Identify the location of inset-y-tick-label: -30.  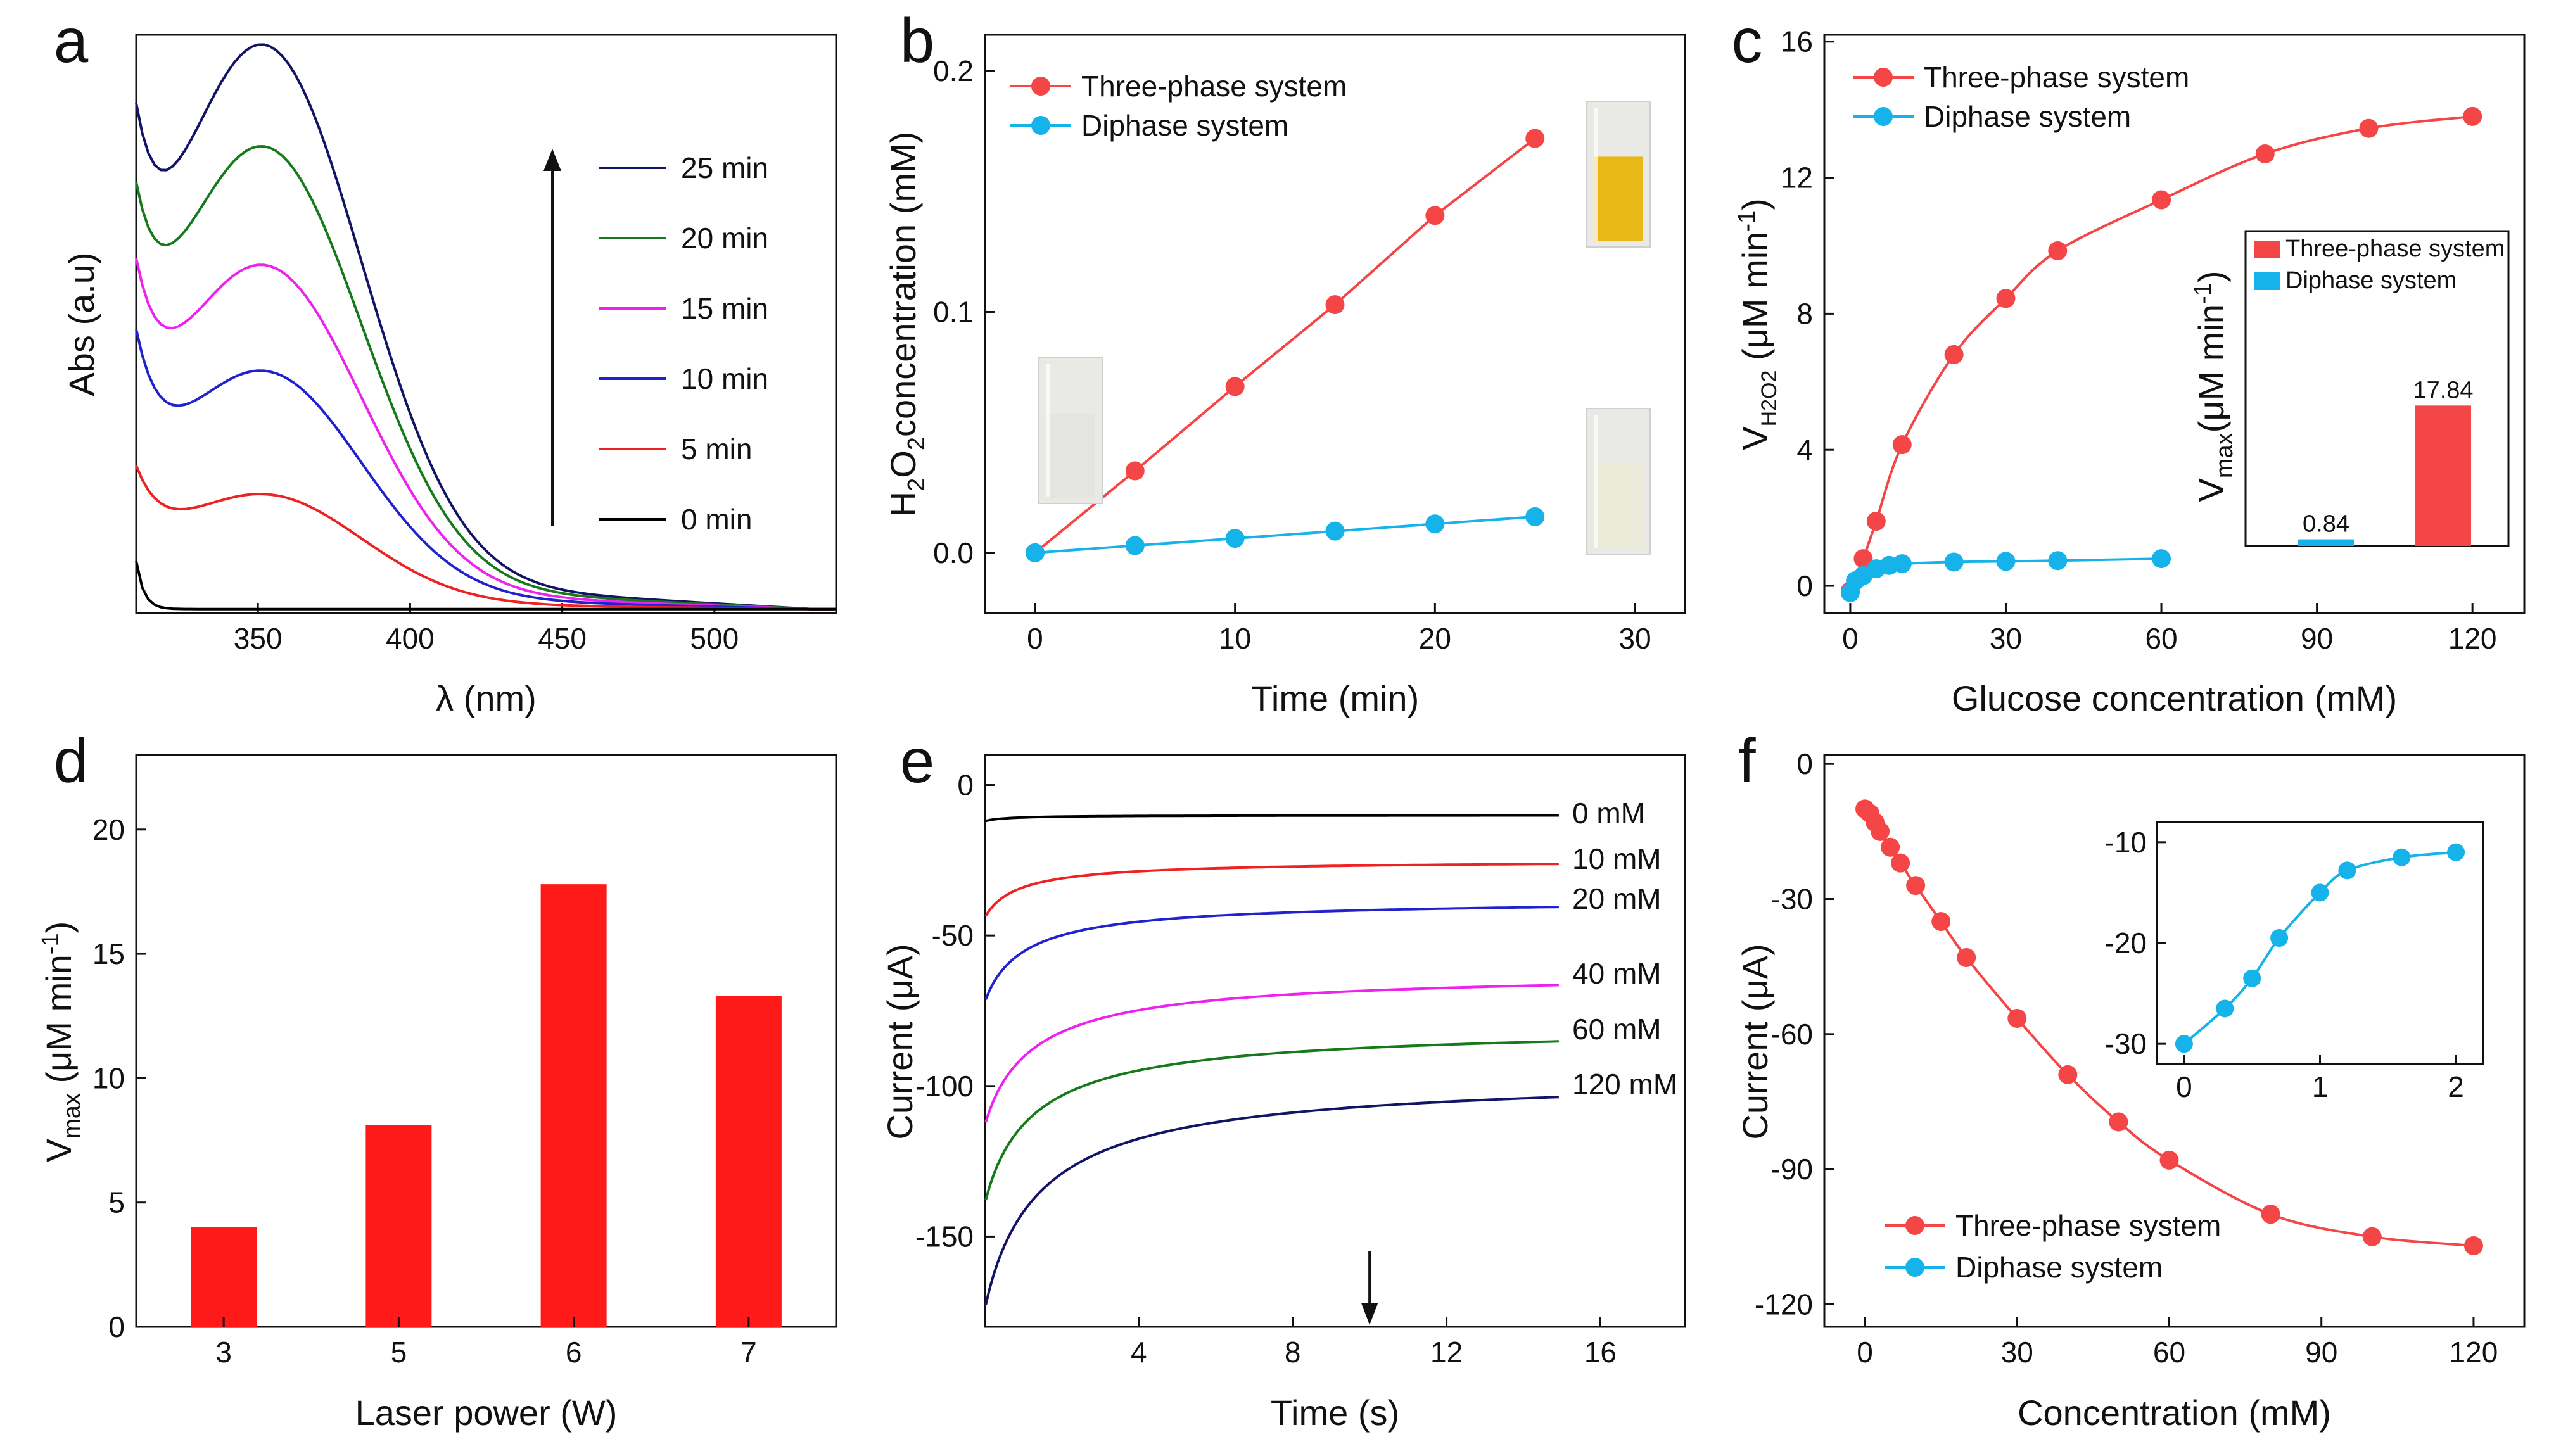
(2126, 1043).